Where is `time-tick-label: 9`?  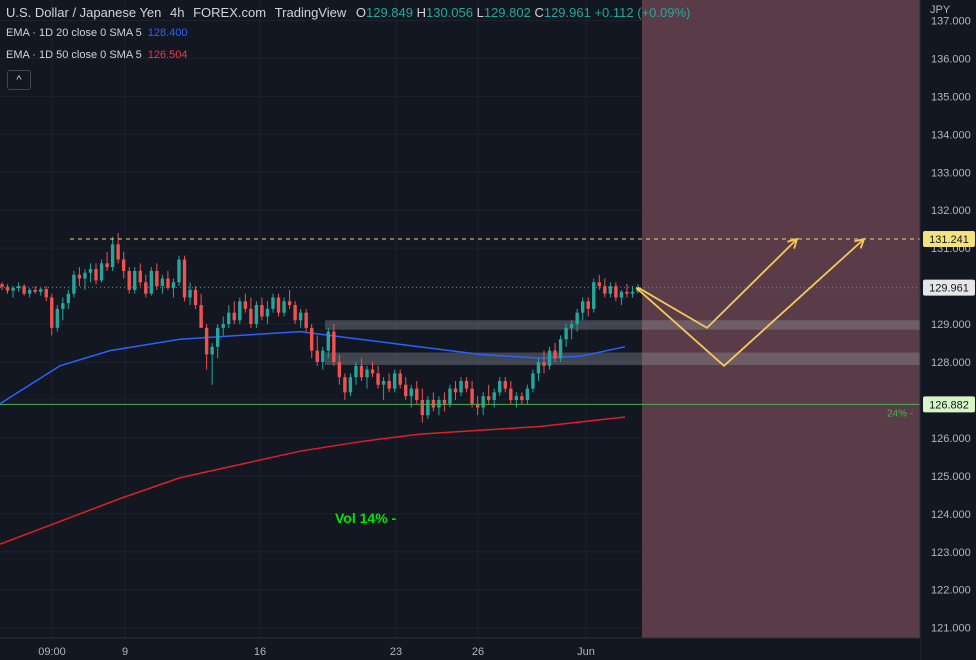 time-tick-label: 9 is located at coordinates (125, 652).